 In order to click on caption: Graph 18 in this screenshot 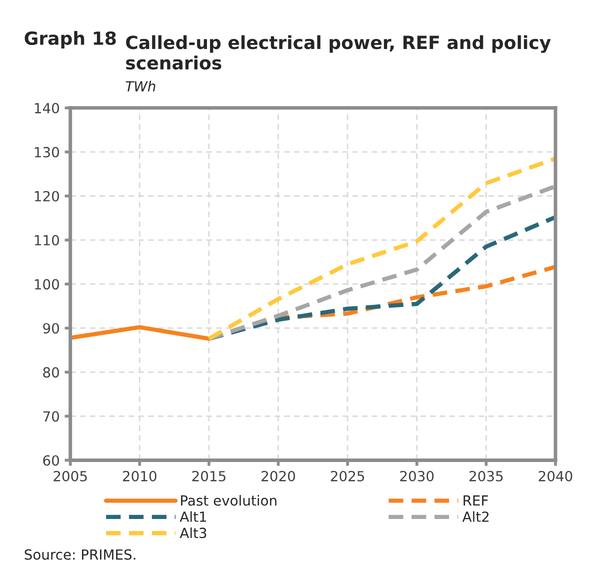, I will do `click(70, 40)`.